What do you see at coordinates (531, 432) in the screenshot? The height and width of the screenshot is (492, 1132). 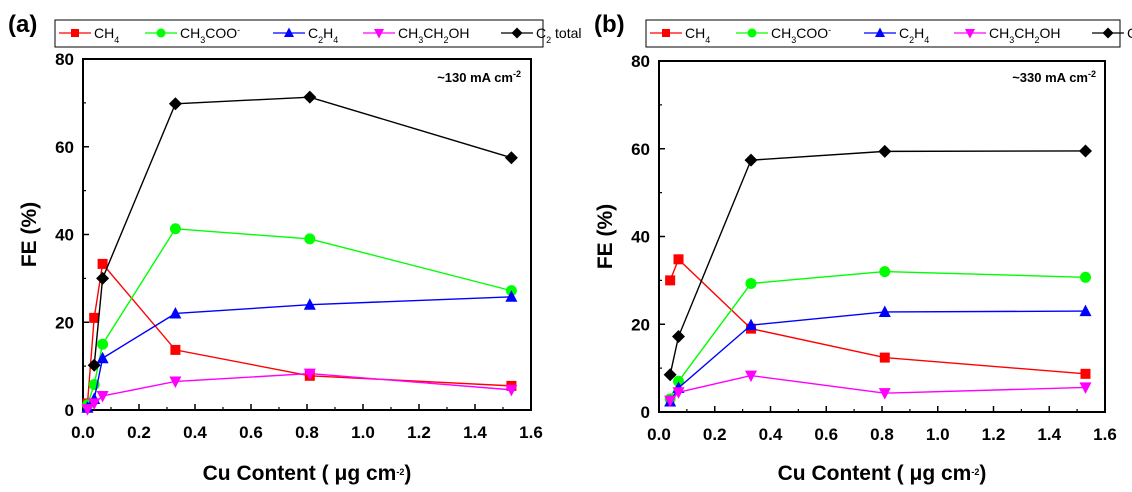 I see `x-tick-label: 1.6` at bounding box center [531, 432].